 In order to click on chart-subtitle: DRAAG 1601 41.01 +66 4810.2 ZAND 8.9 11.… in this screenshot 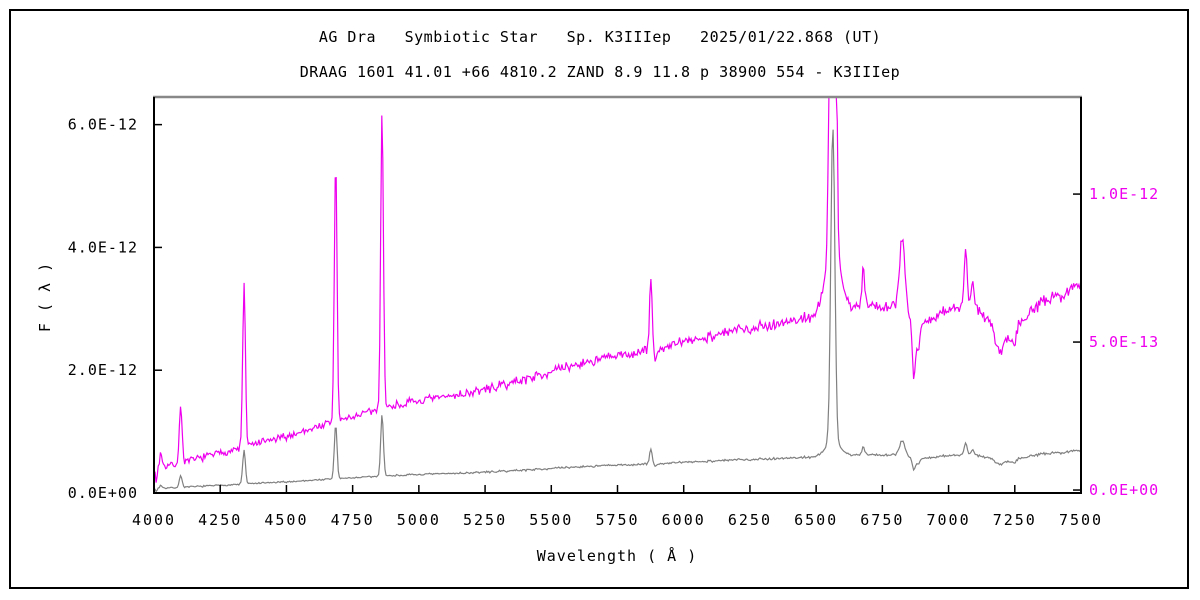, I will do `click(600, 72)`.